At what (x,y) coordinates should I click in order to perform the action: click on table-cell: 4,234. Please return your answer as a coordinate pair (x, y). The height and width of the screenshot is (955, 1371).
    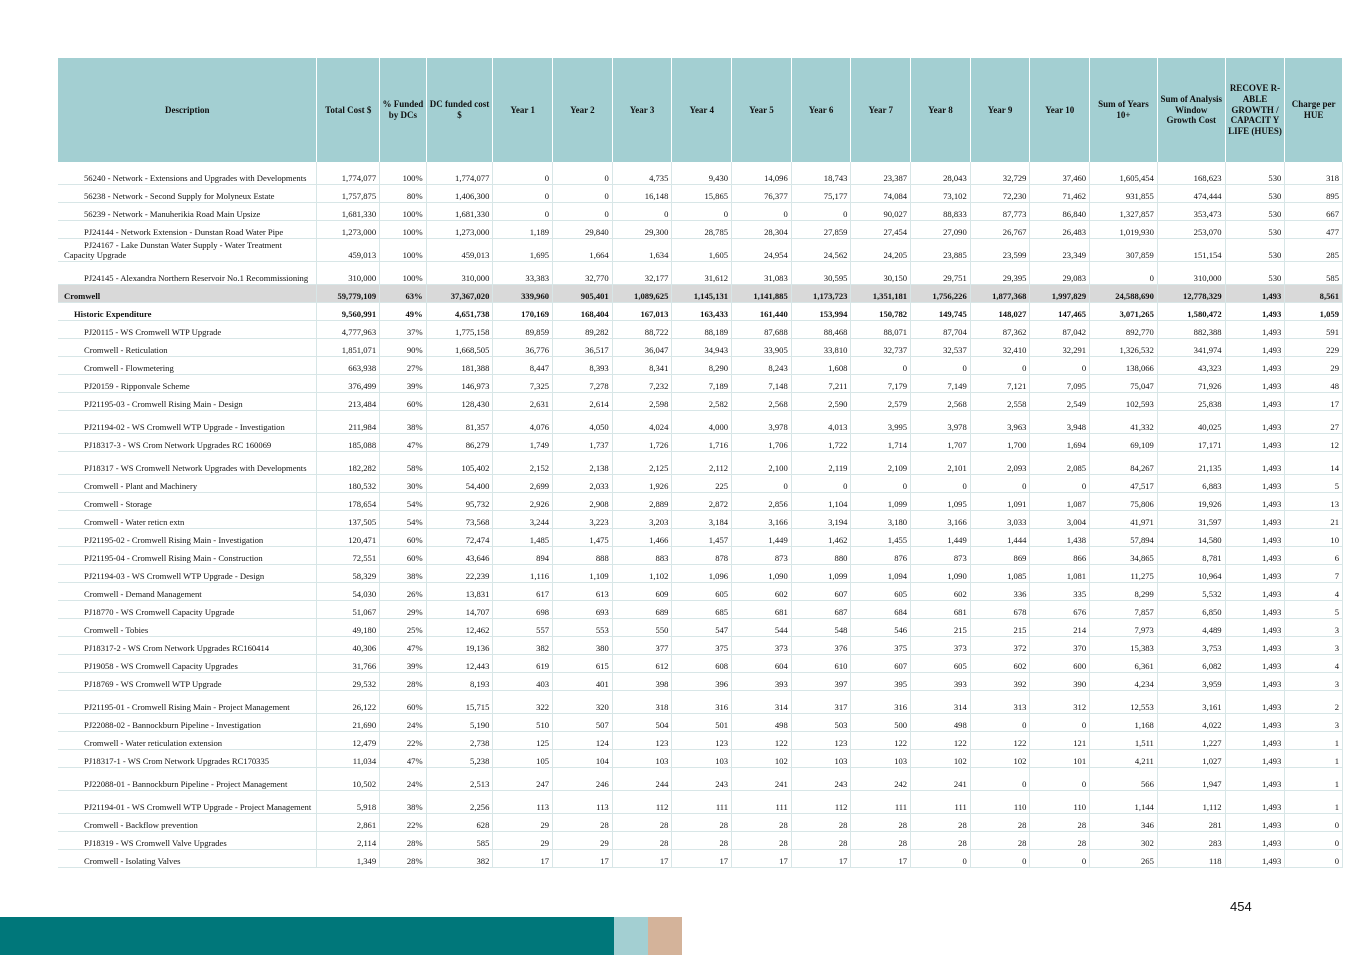
    Looking at the image, I should click on (1123, 681).